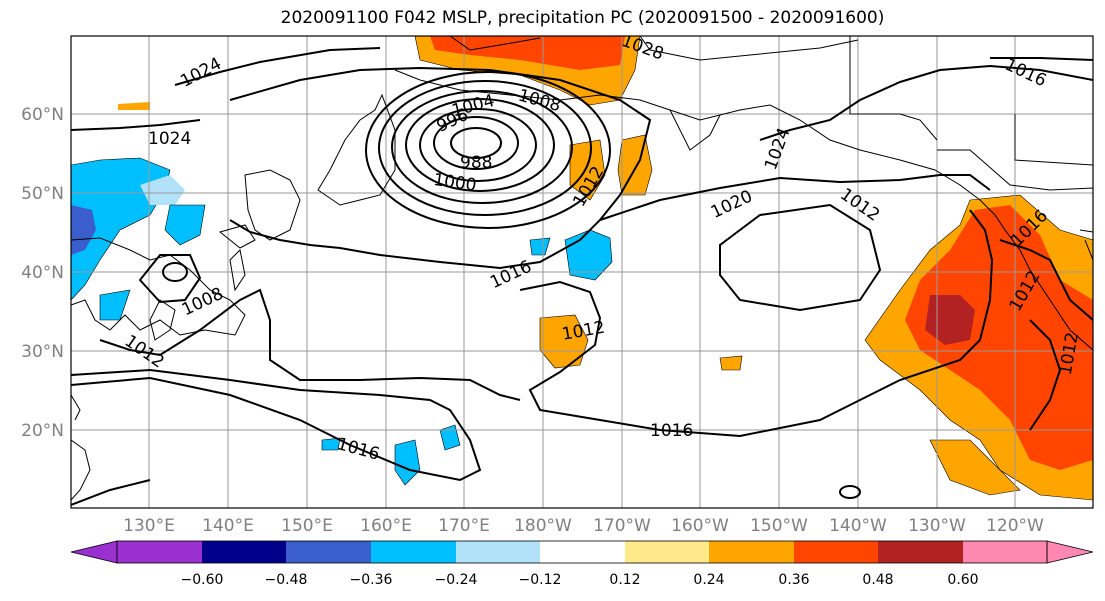 The width and height of the screenshot is (1105, 601). Describe the element at coordinates (228, 526) in the screenshot. I see `lon-label: 140°E` at that location.